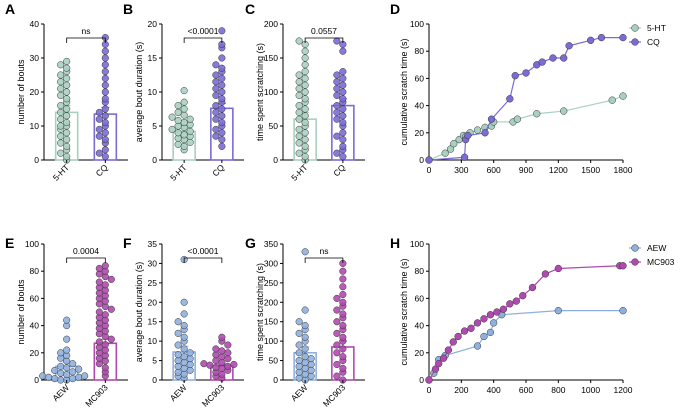 The height and width of the screenshot is (420, 690). What do you see at coordinates (558, 170) in the screenshot?
I see `x-tick-label: 1200` at bounding box center [558, 170].